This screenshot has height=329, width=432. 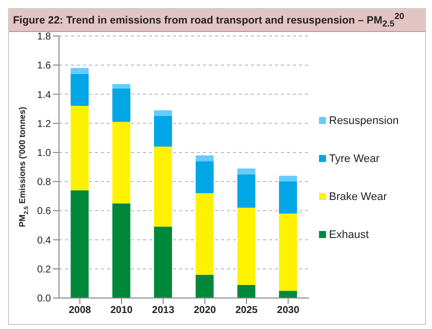 What do you see at coordinates (358, 196) in the screenshot?
I see `legend-label: Brake Wear` at bounding box center [358, 196].